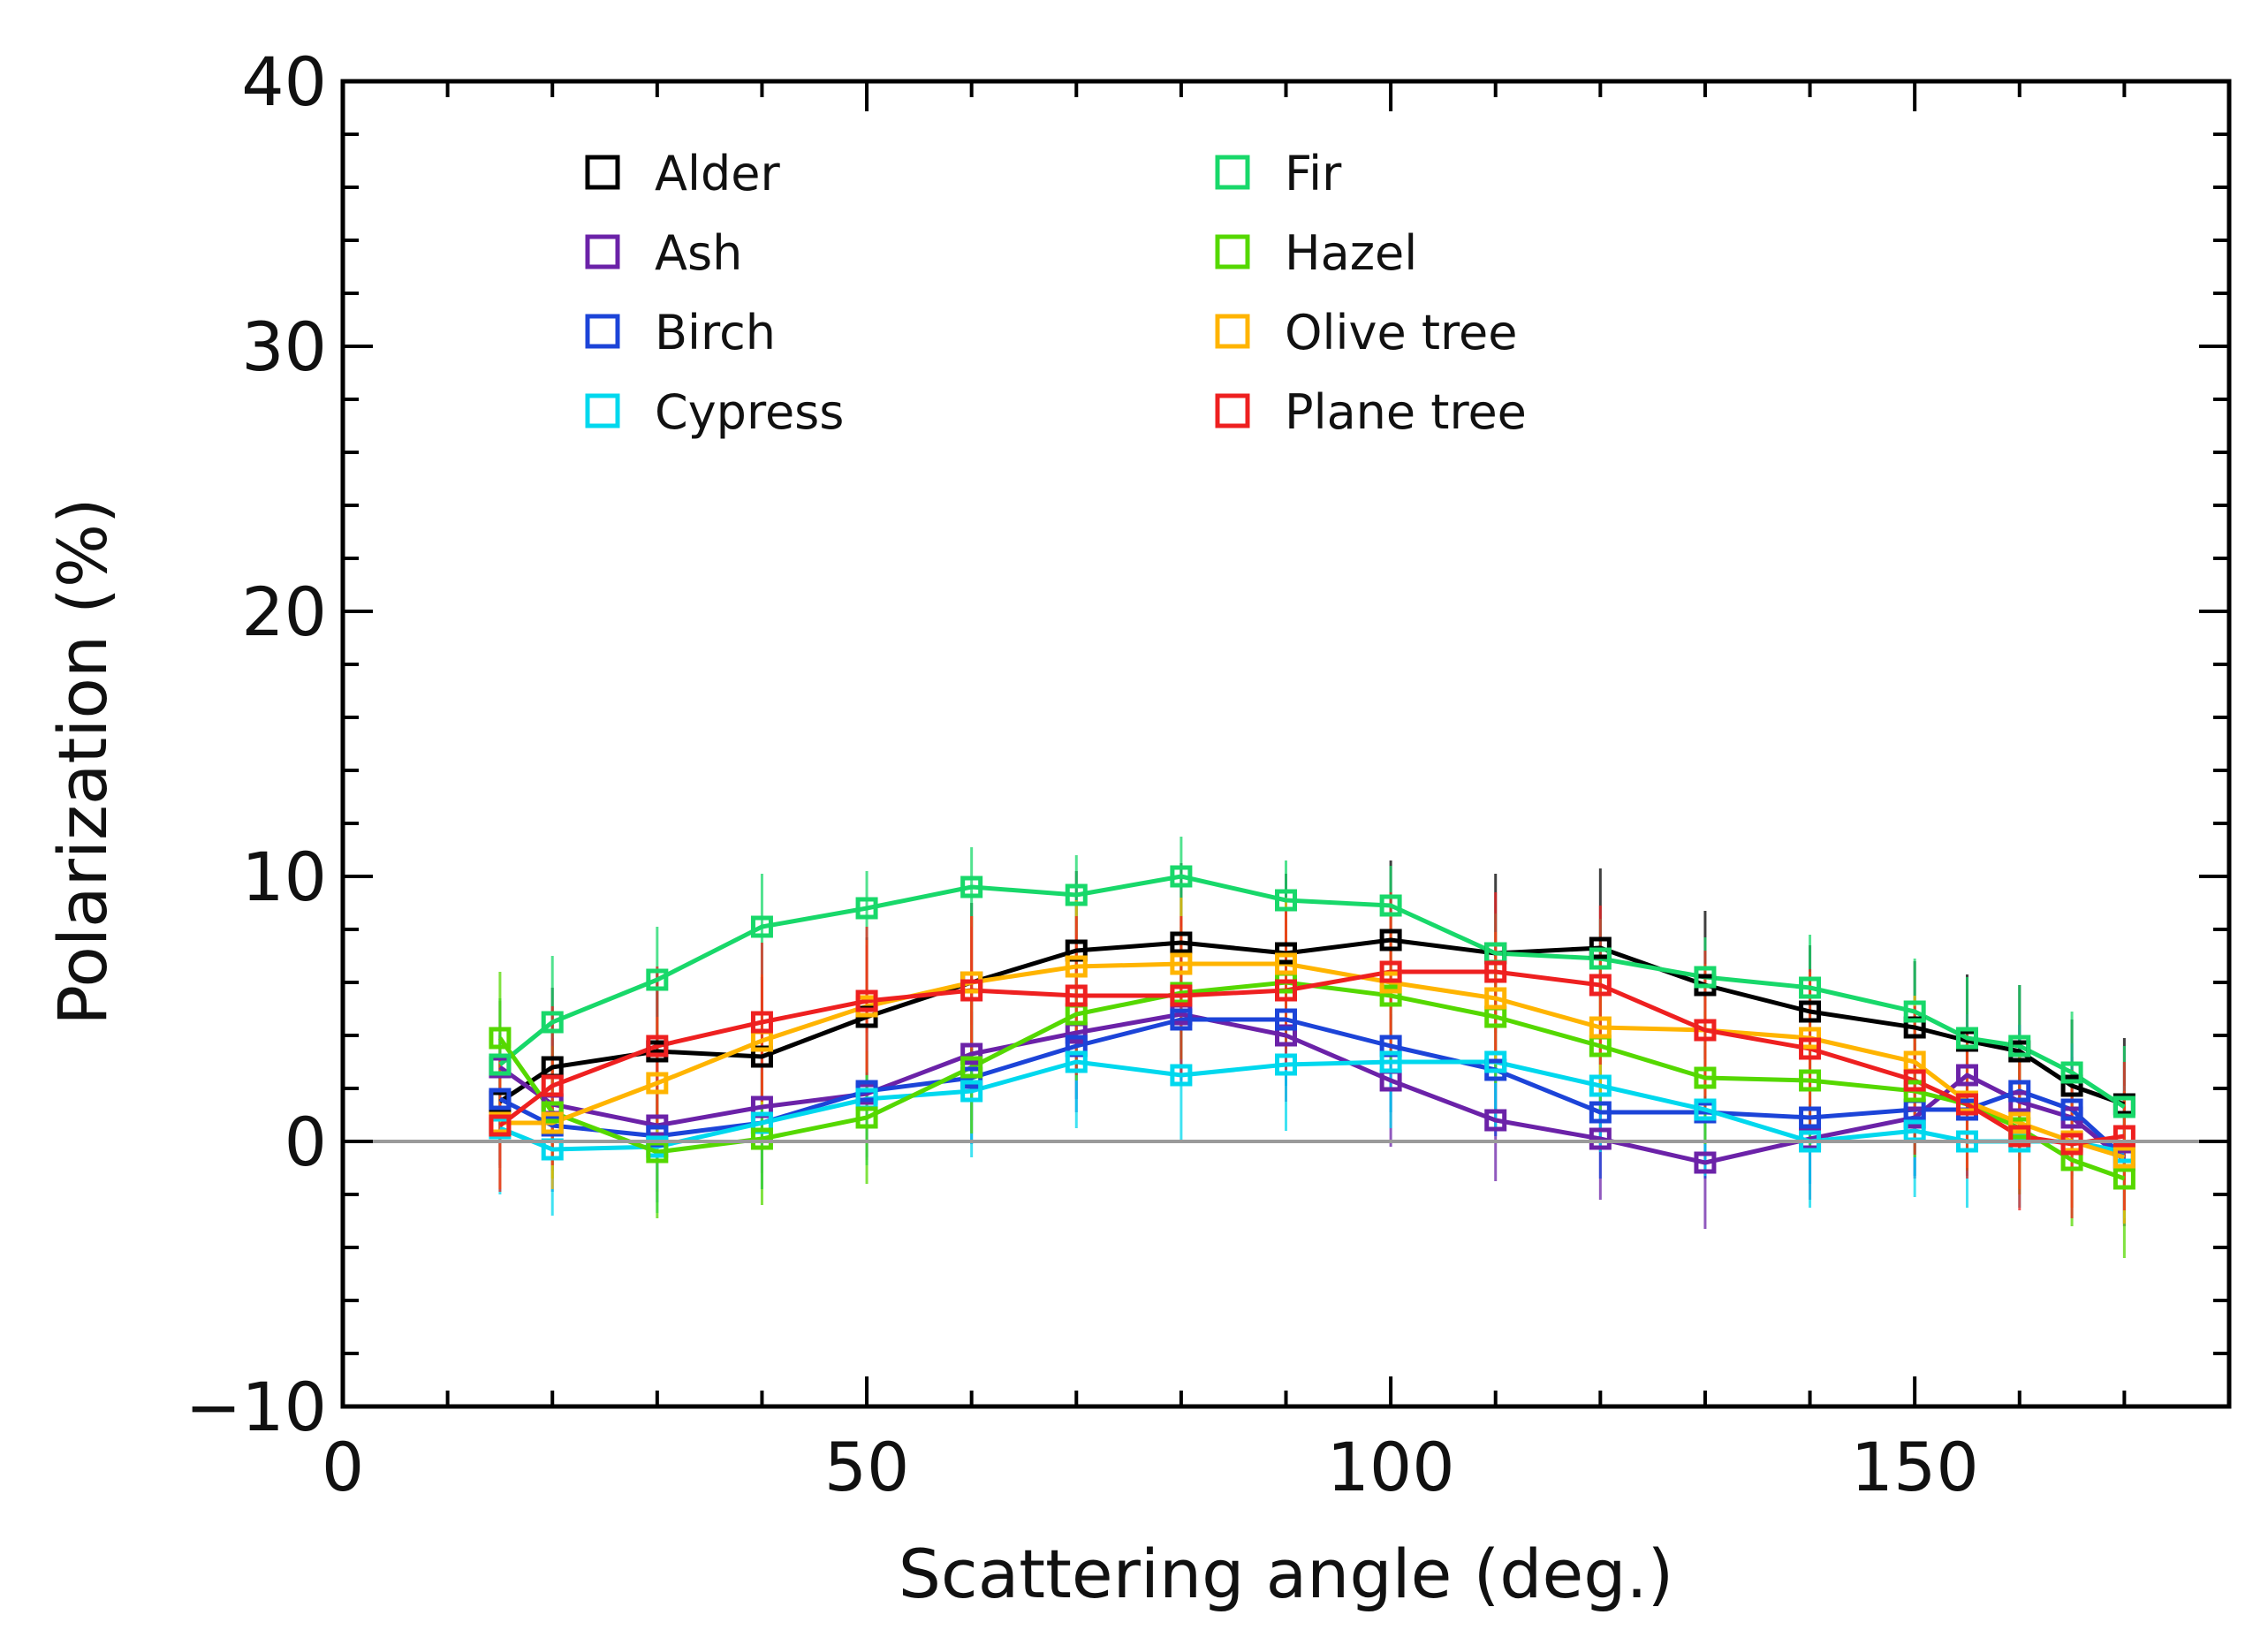 The height and width of the screenshot is (1645, 2268). I want to click on y-tick-label: 20, so click(284, 611).